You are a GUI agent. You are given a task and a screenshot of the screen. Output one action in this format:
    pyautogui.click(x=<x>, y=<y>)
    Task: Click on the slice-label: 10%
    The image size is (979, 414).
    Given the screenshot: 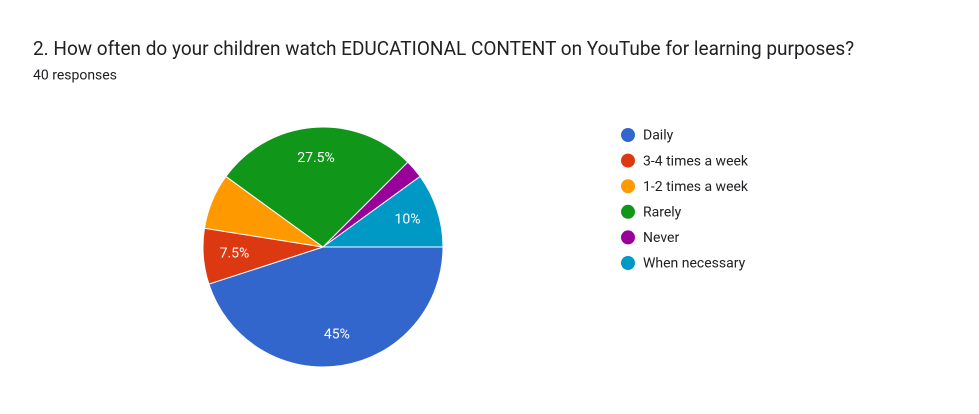 What is the action you would take?
    pyautogui.click(x=407, y=219)
    